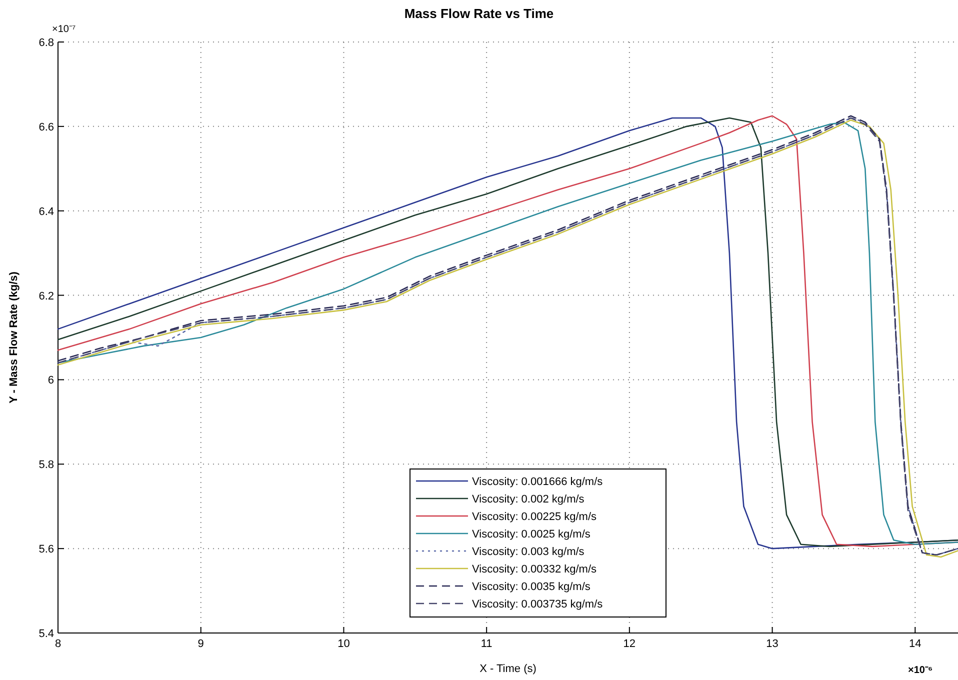 This screenshot has width=958, height=680. Describe the element at coordinates (772, 644) in the screenshot. I see `x-tick-label: 13` at that location.